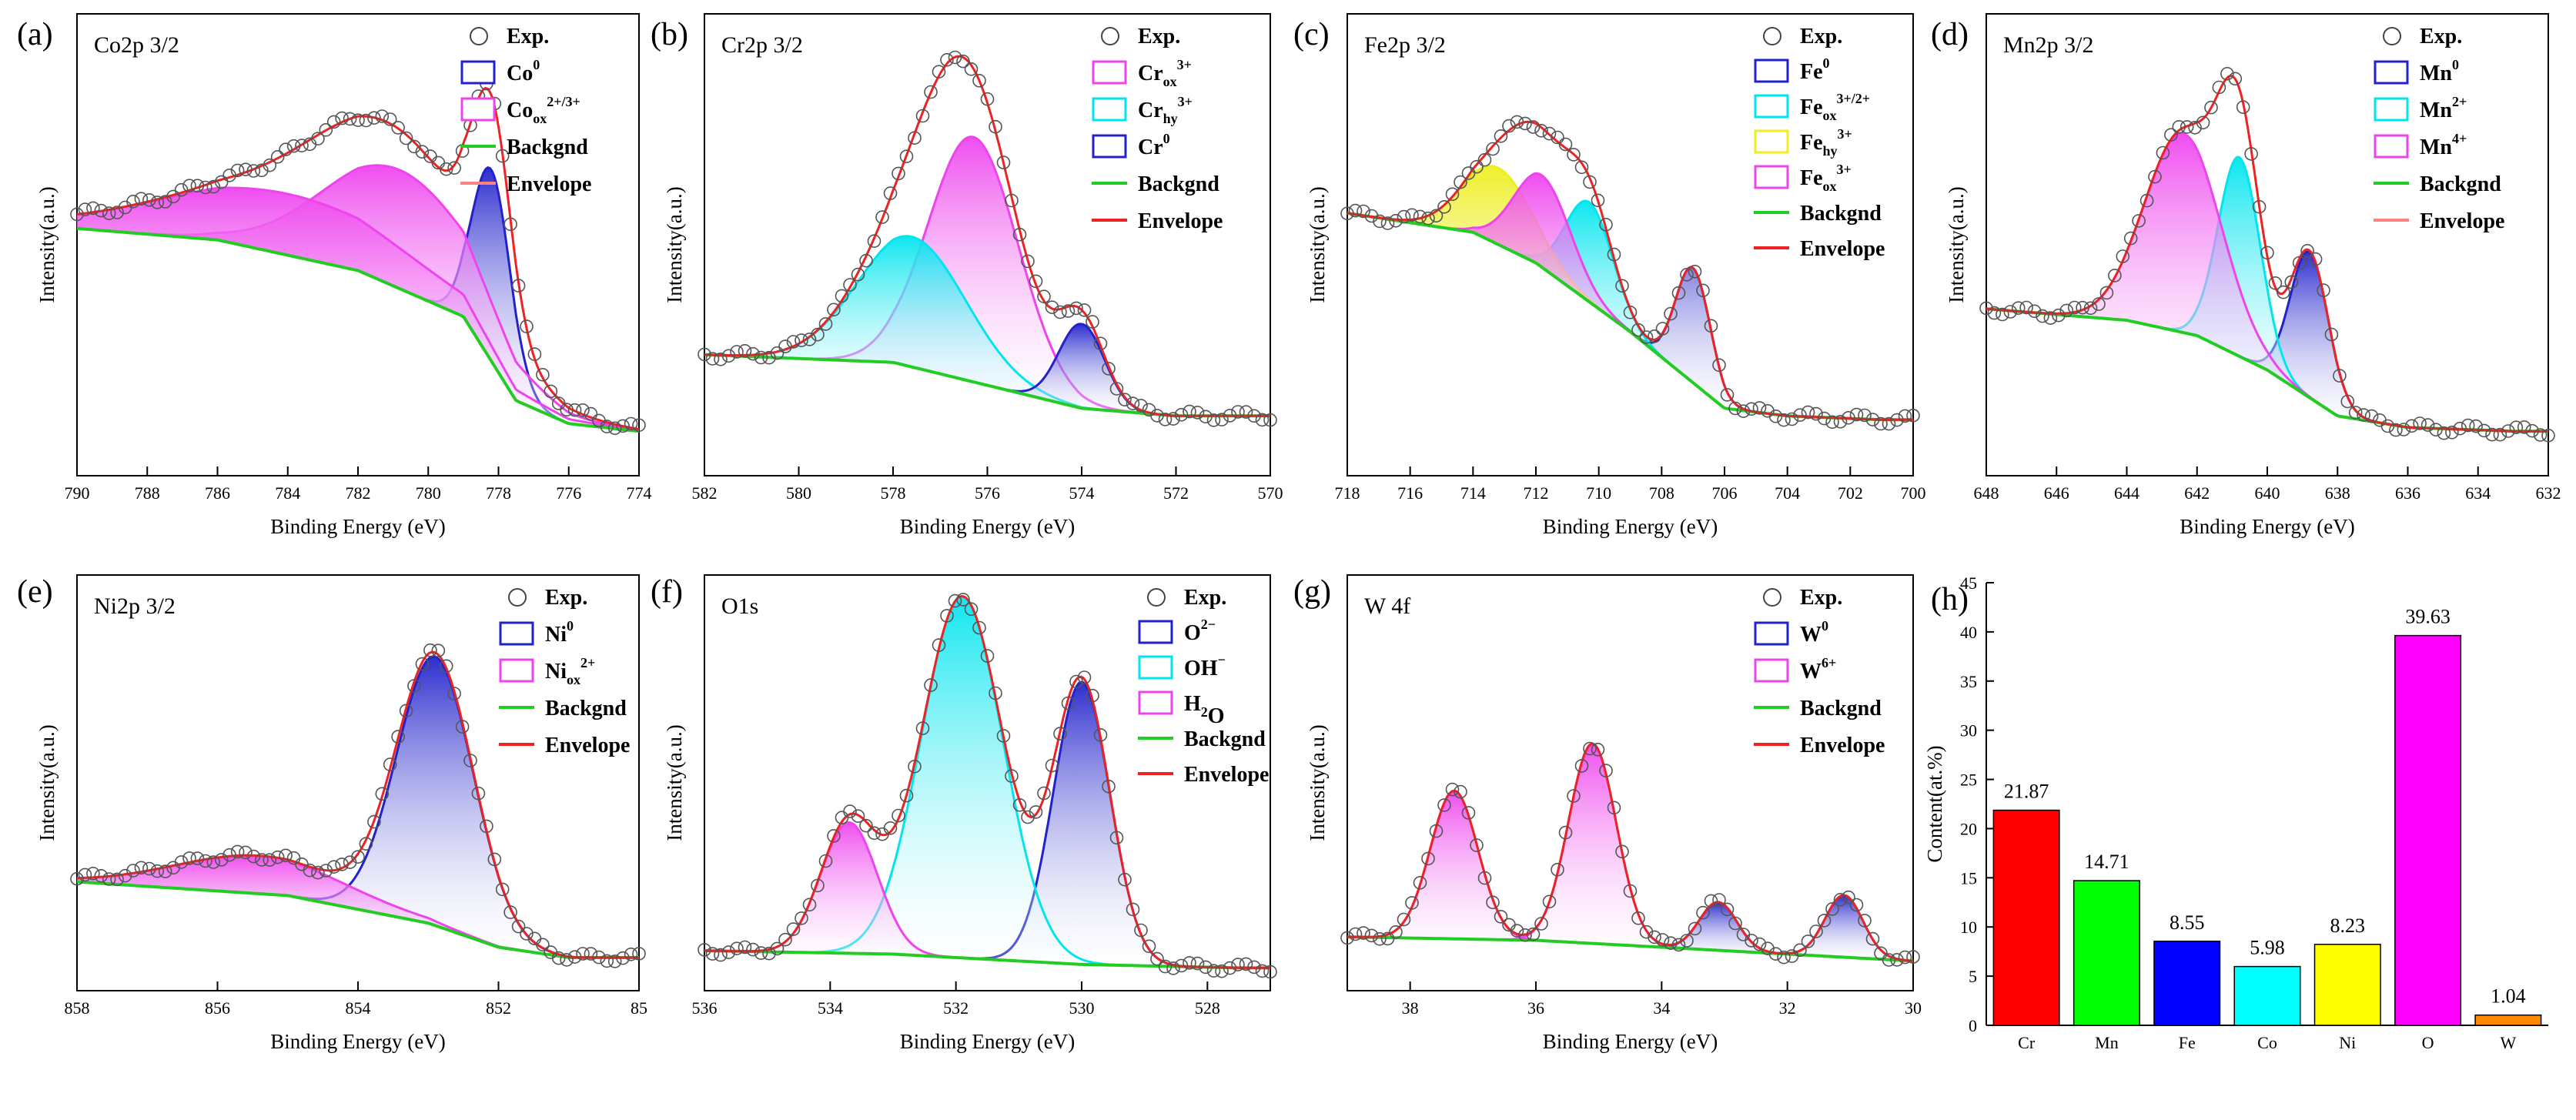 Image resolution: width=2576 pixels, height=1120 pixels. I want to click on x-tick-label: 704, so click(1788, 493).